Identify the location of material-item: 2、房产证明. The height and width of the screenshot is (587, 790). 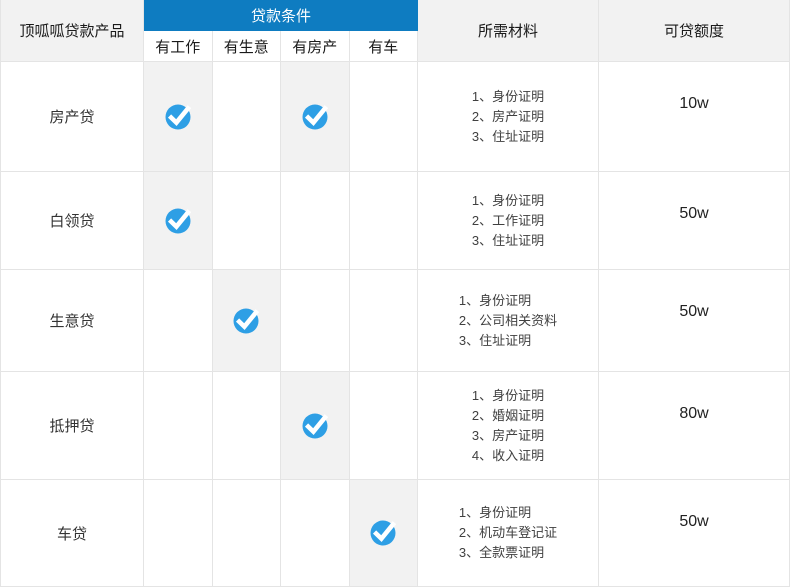
(508, 116).